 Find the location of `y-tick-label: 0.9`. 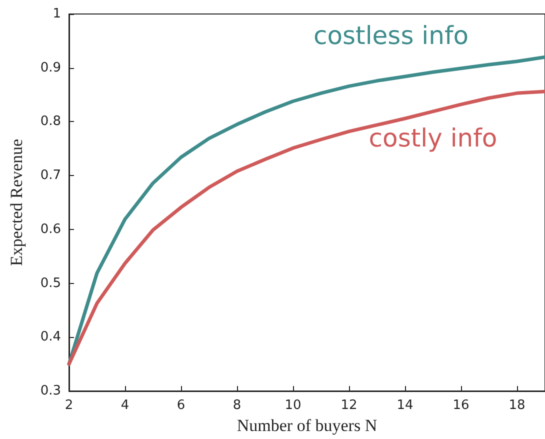

y-tick-label: 0.9 is located at coordinates (50, 68).